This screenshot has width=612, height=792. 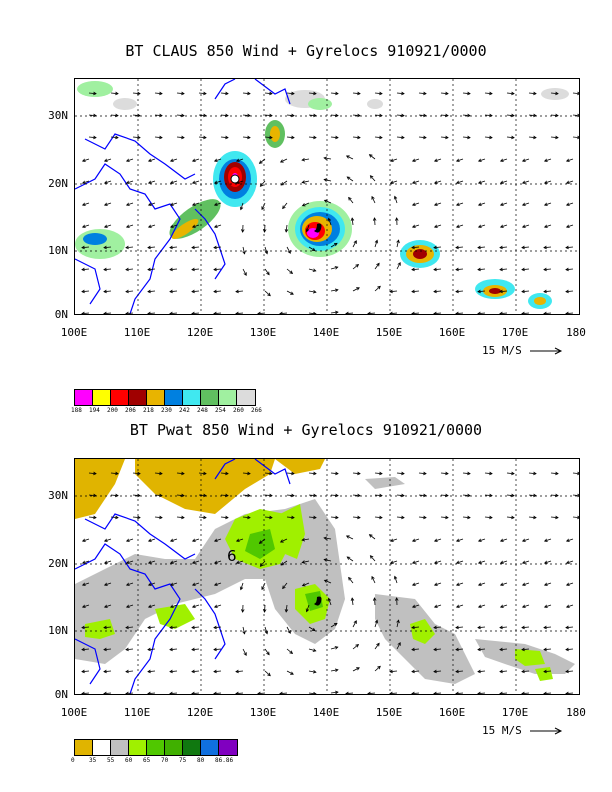 What do you see at coordinates (165, 760) in the screenshot?
I see `colorbar-label: 70` at bounding box center [165, 760].